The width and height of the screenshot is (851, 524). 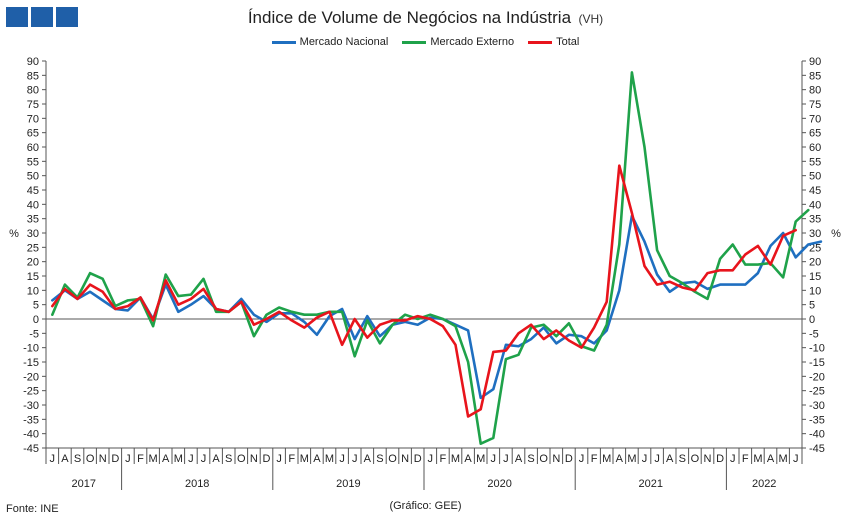 I want to click on logo-block, so click(x=42, y=17).